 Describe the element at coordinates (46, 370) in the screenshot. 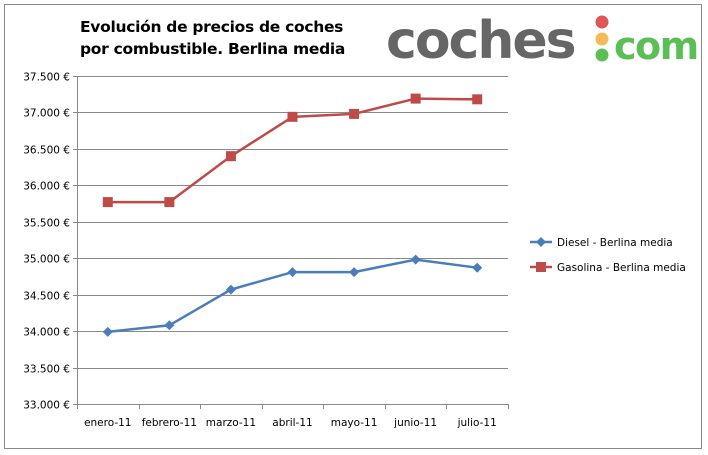

I see `y-tick-label: 33.500 €` at that location.